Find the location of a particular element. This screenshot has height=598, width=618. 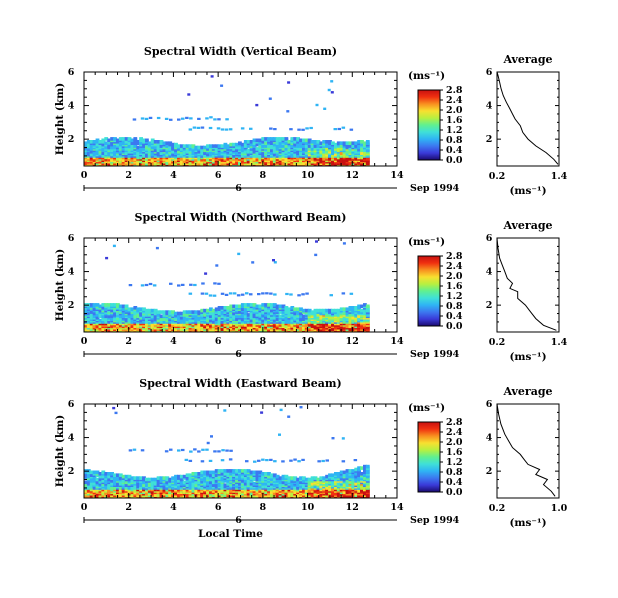

x-tick-label: 2 is located at coordinates (128, 341).